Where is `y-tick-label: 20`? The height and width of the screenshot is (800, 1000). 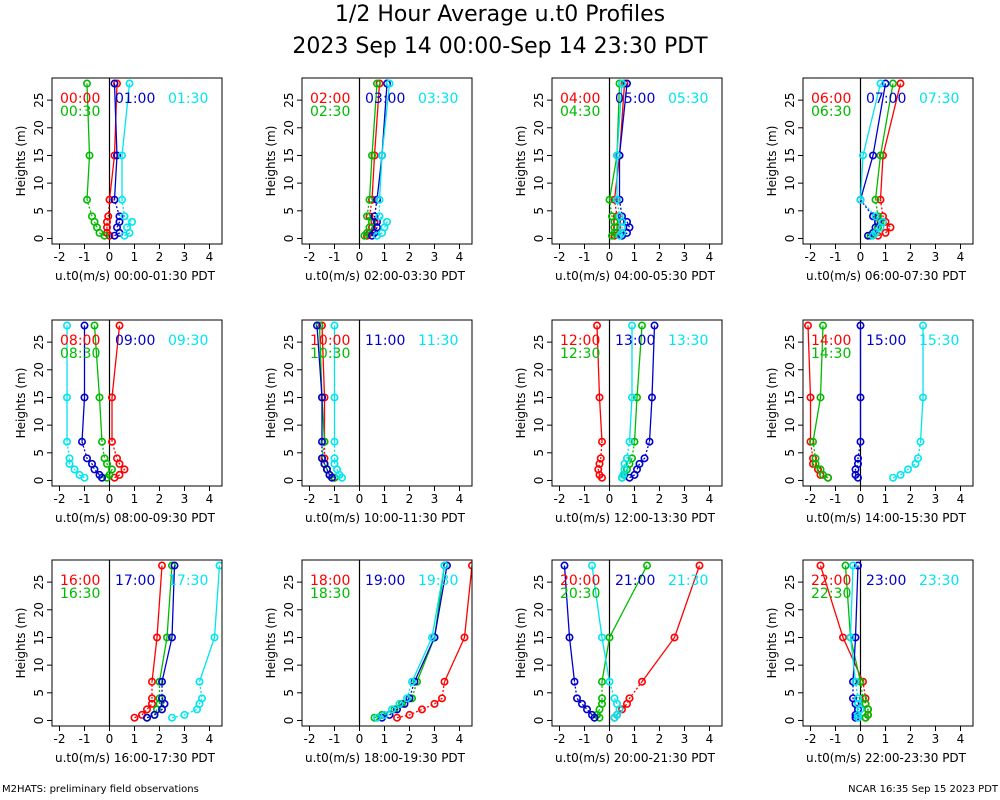 y-tick-label: 20 is located at coordinates (289, 369).